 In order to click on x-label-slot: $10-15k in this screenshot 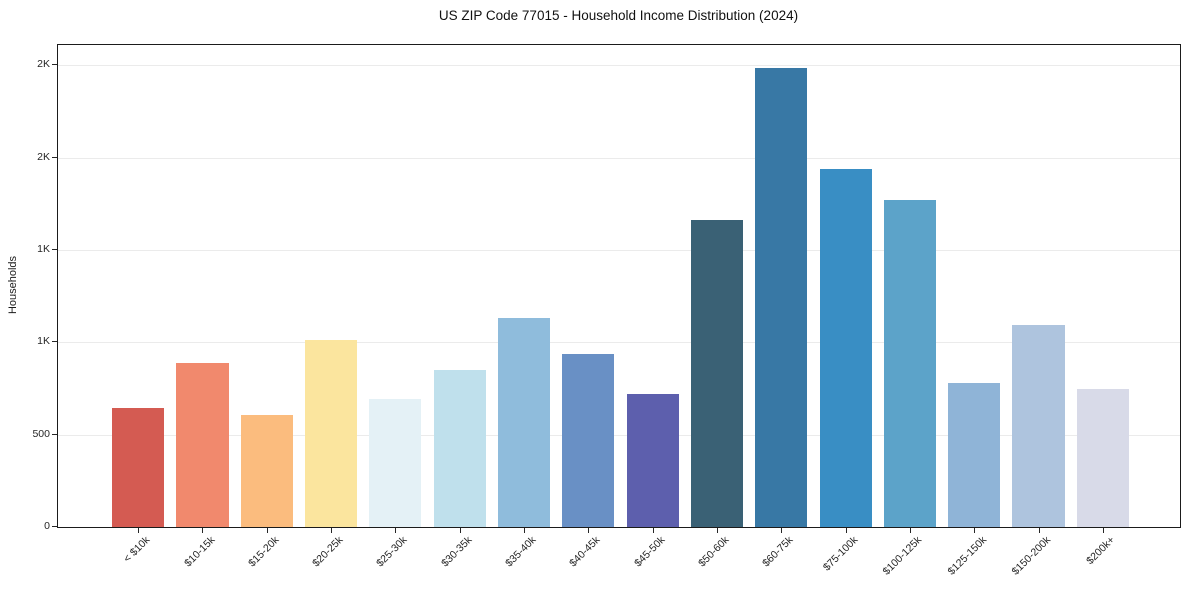, I will do `click(201, 560)`.